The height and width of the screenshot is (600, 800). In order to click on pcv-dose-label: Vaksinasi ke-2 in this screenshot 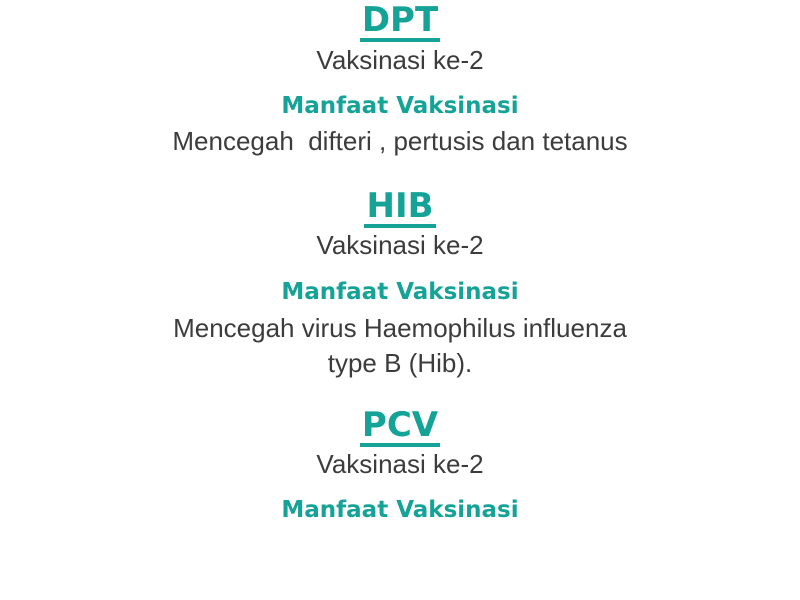, I will do `click(400, 464)`.